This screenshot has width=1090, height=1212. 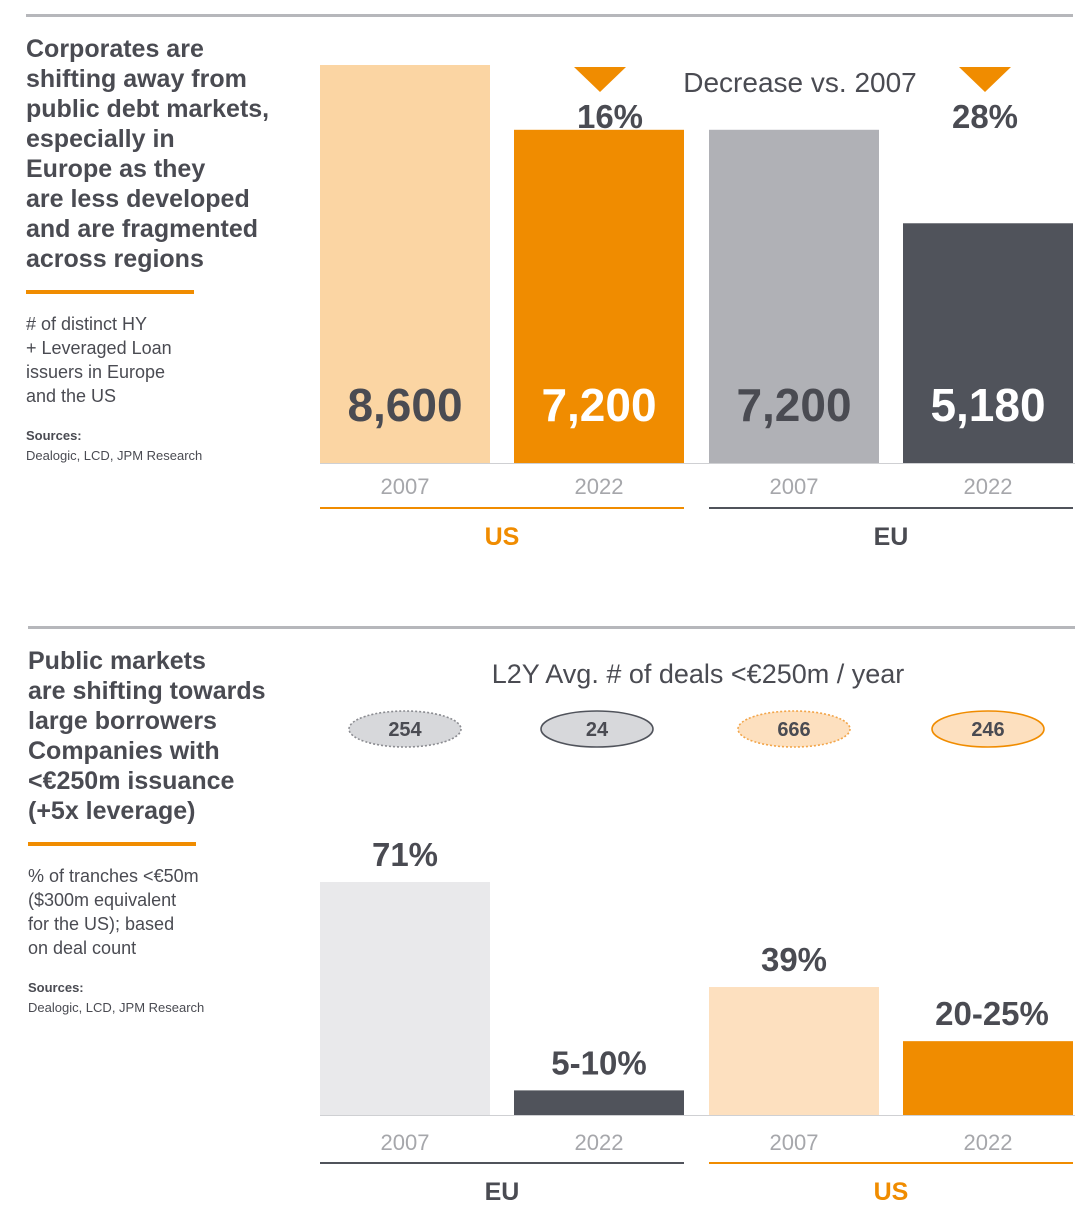 I want to click on issuers-bar-us-2022, so click(x=599, y=296).